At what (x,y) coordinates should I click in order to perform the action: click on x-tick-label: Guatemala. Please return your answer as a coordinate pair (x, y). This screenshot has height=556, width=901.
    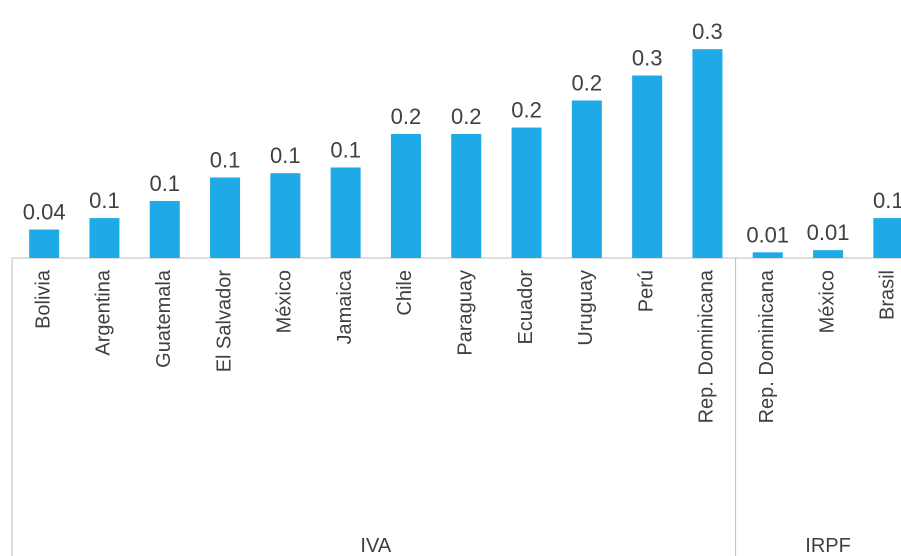
    Looking at the image, I should click on (164, 318).